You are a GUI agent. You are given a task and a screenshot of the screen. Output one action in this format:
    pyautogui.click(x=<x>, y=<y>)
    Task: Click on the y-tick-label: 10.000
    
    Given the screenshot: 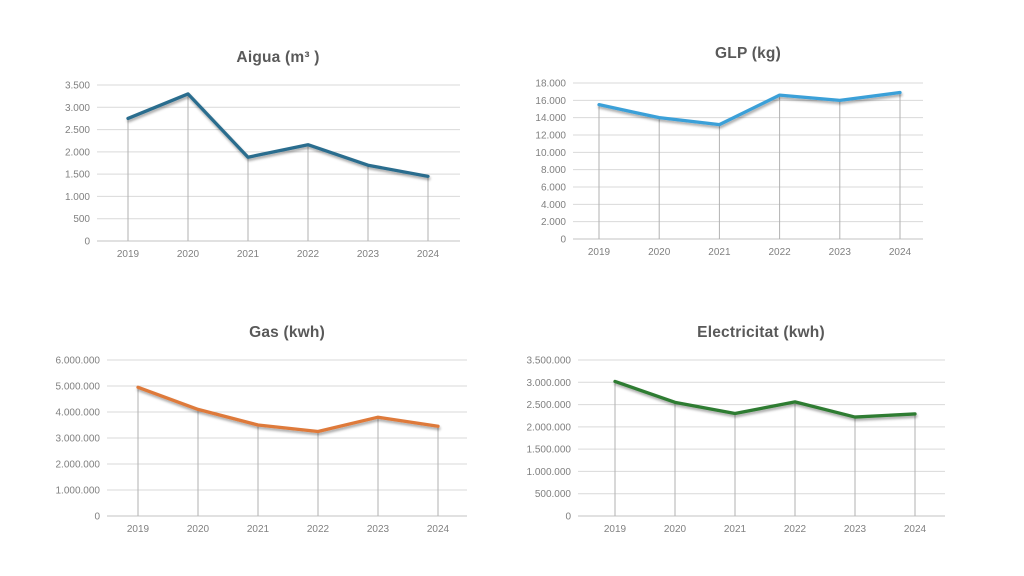 What is the action you would take?
    pyautogui.click(x=550, y=153)
    